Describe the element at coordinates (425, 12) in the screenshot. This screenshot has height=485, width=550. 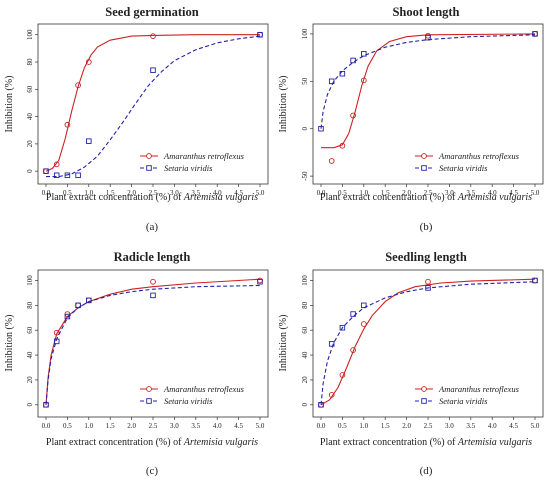
I see `panel-title: Shoot length` at that location.